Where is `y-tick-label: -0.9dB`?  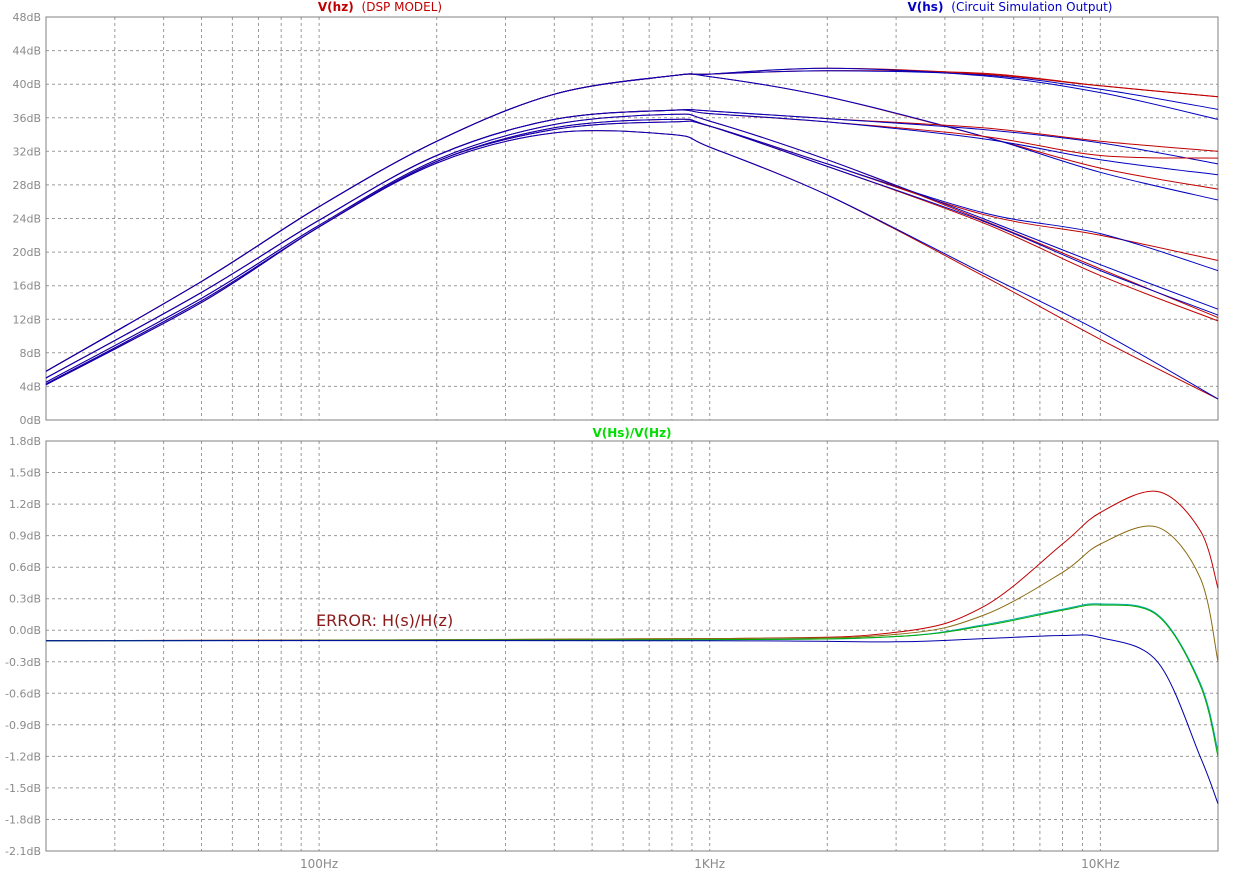 y-tick-label: -0.9dB is located at coordinates (23, 725).